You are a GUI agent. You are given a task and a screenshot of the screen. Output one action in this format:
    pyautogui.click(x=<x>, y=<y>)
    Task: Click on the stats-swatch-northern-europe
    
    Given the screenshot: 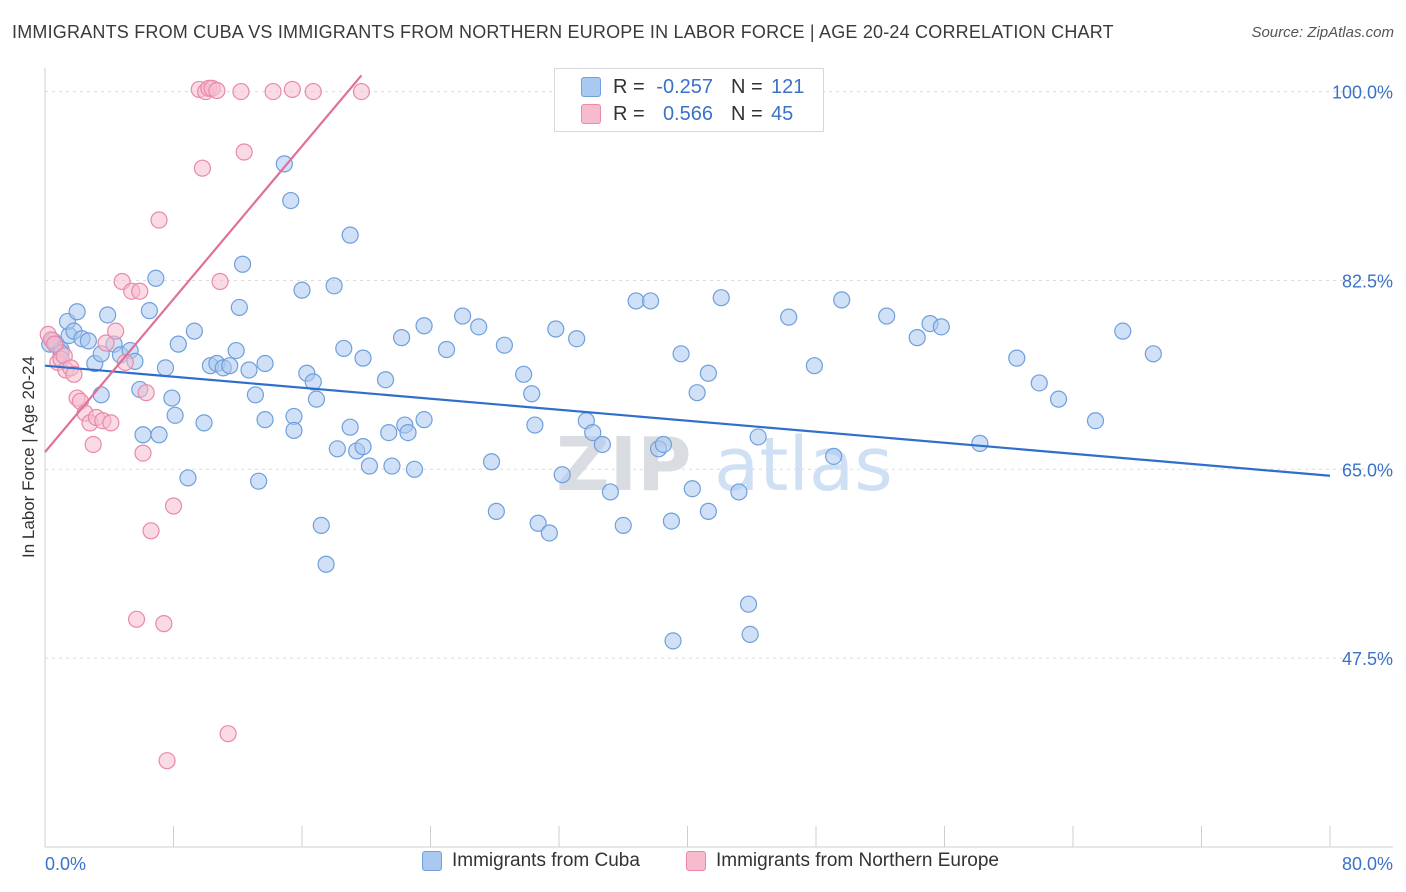 What is the action you would take?
    pyautogui.click(x=591, y=114)
    